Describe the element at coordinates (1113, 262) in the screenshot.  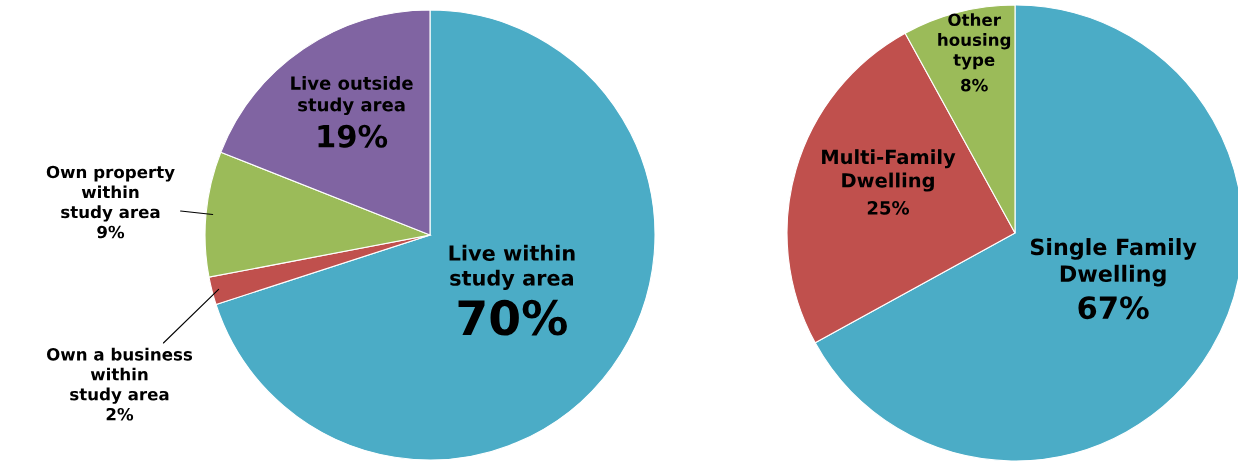
I see `slice-label: Single Family Dwelling` at that location.